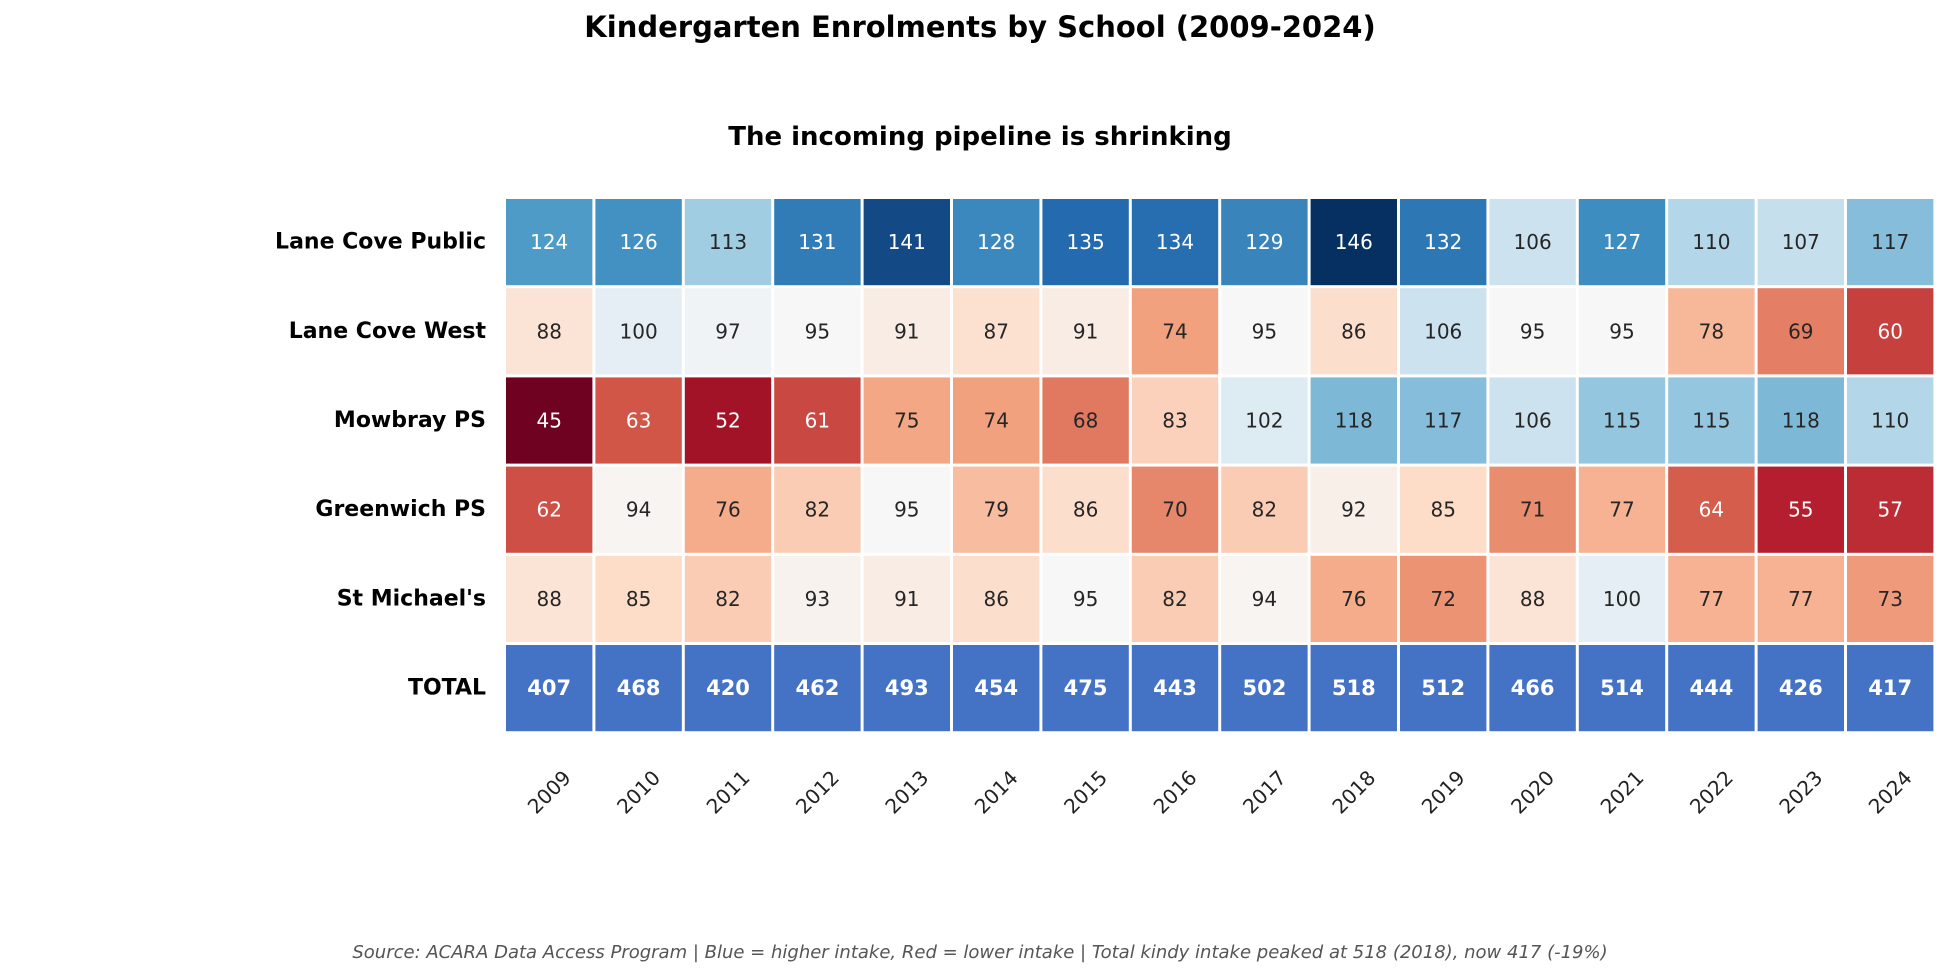 The height and width of the screenshot is (970, 1945). What do you see at coordinates (1533, 688) in the screenshot?
I see `total-value-label: 466` at bounding box center [1533, 688].